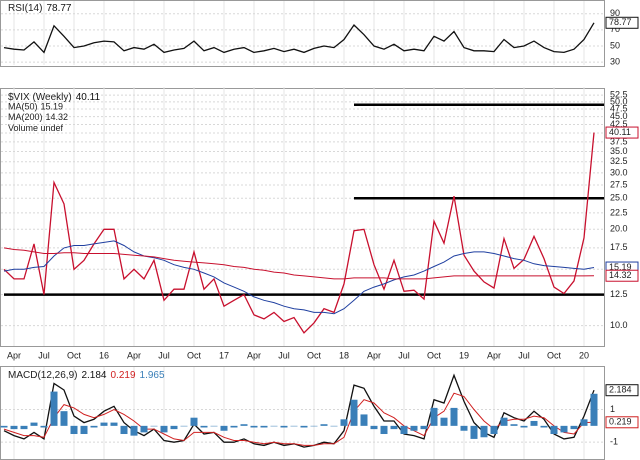 Image resolution: width=640 pixels, height=460 pixels. I want to click on panel-title-text: MACD(12,26,9), so click(42, 375).